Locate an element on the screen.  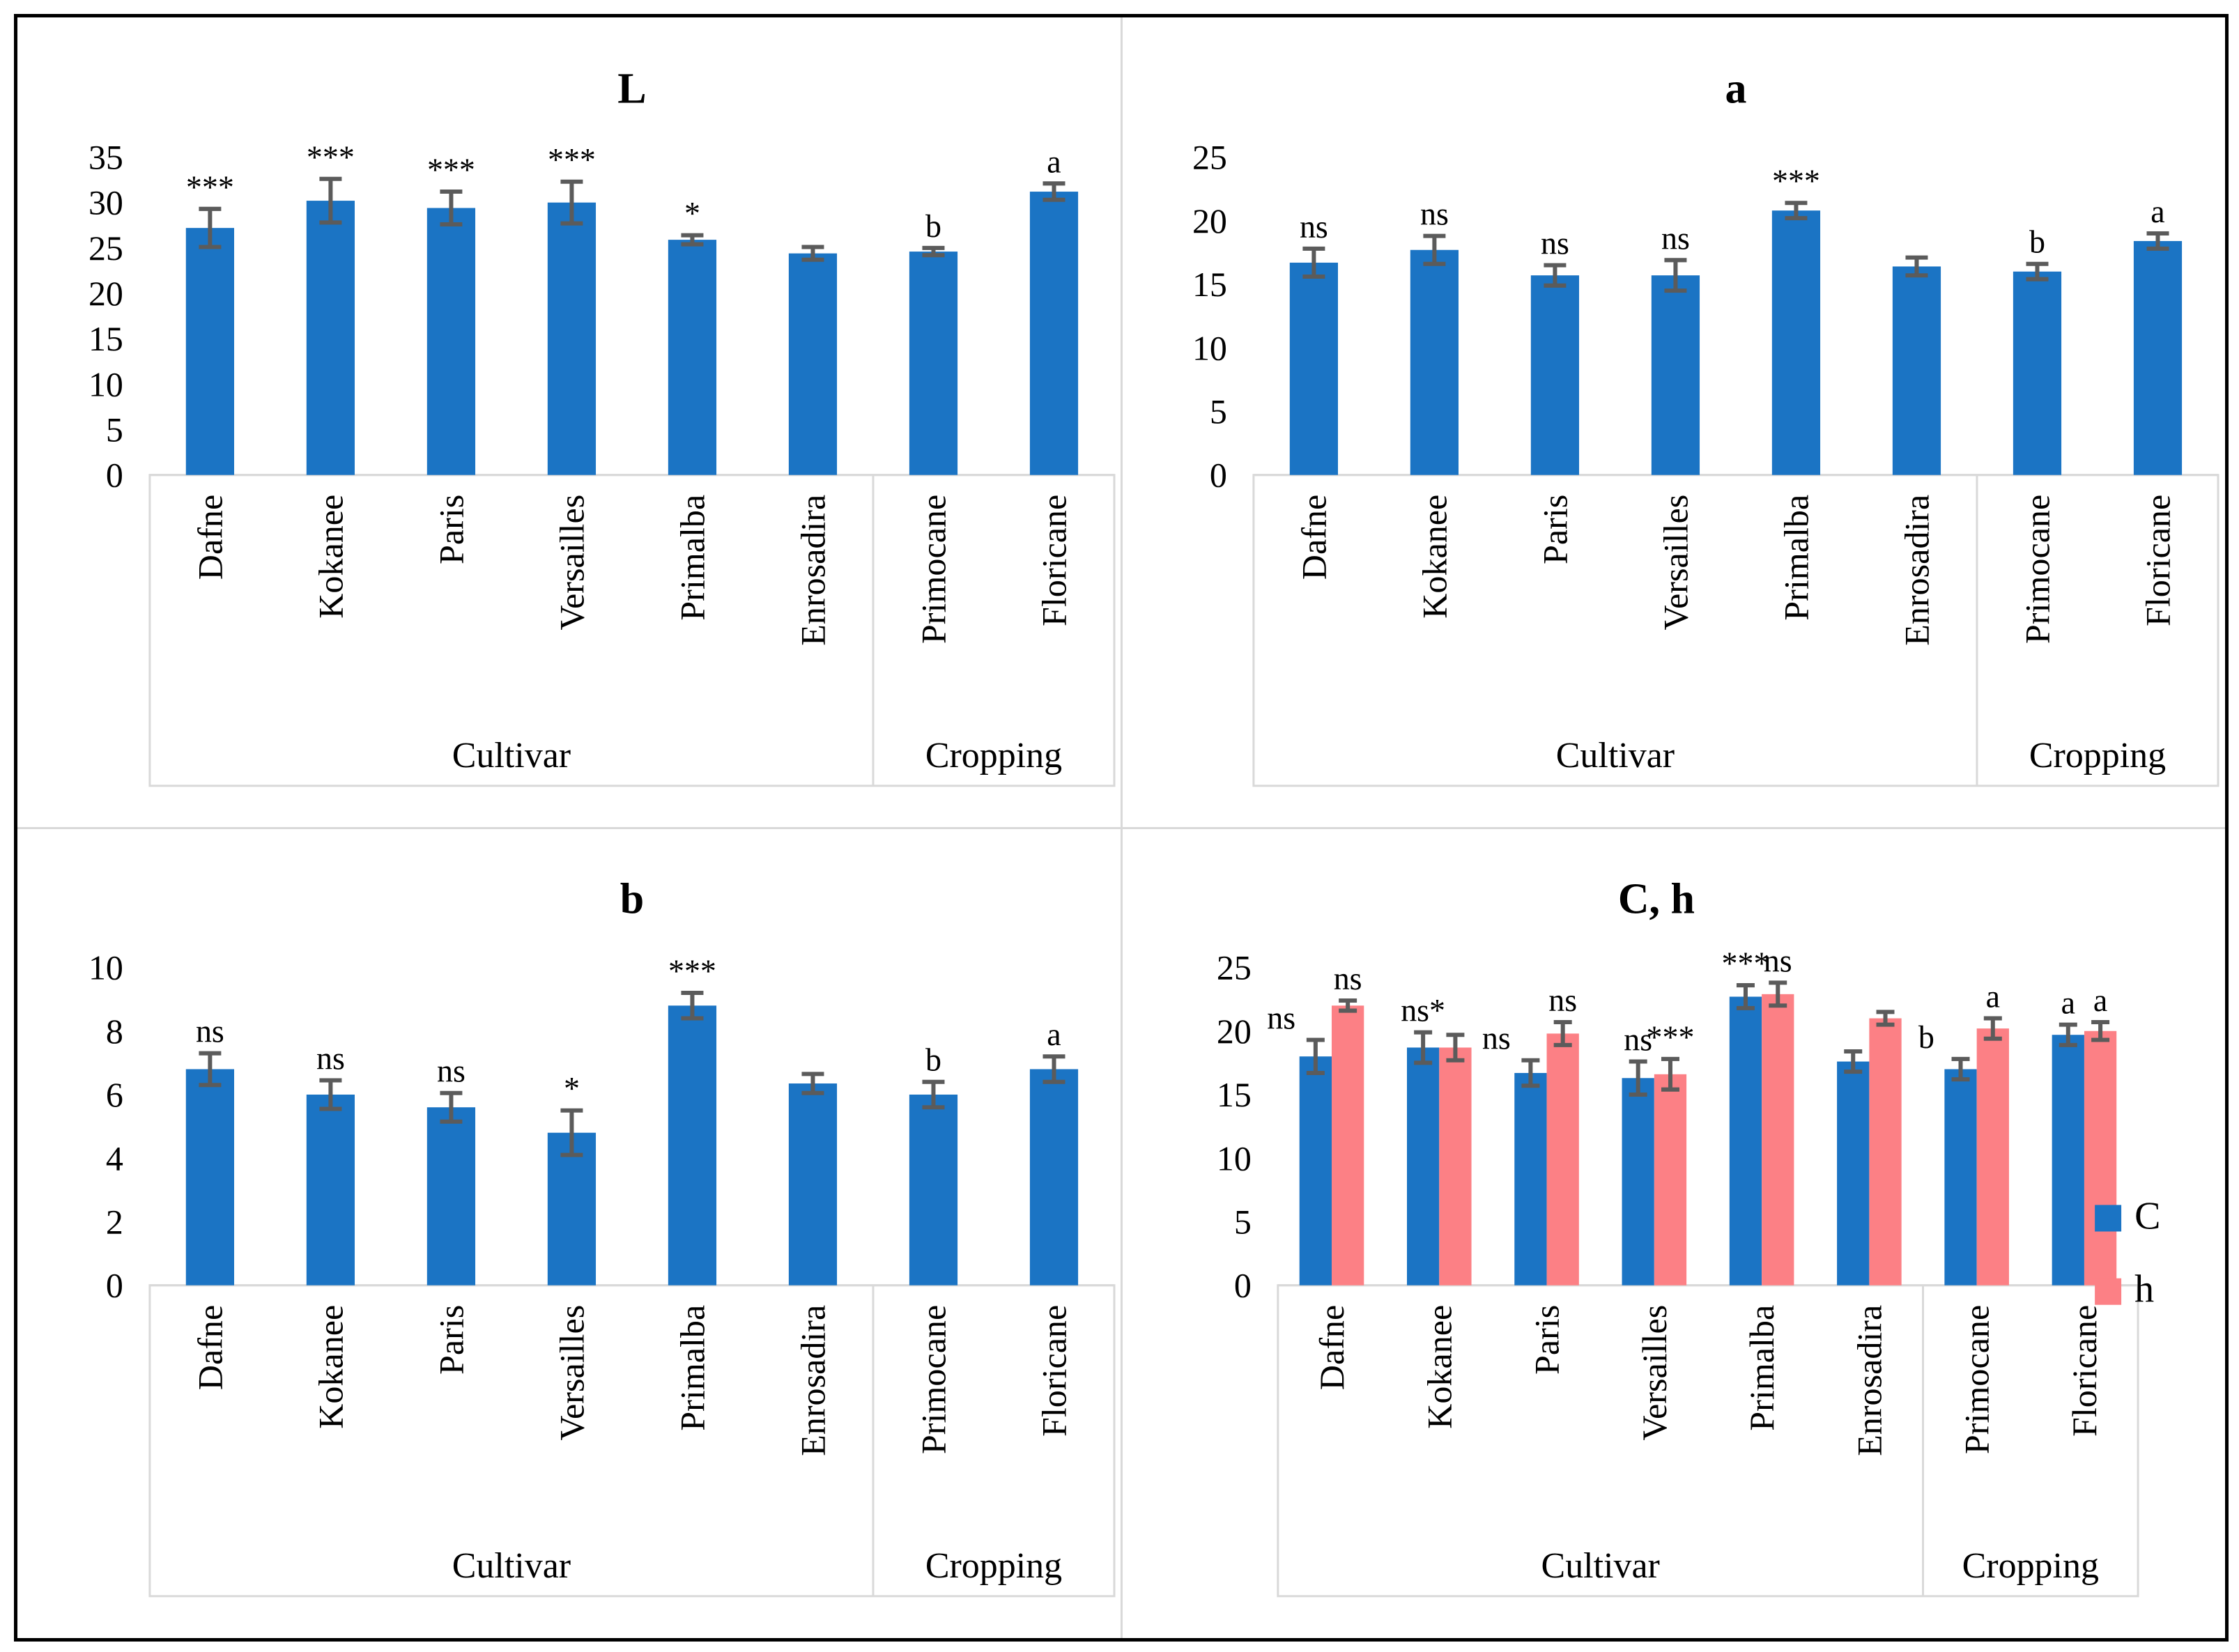
error-bar-a-enrosadira is located at coordinates (1916, 266).